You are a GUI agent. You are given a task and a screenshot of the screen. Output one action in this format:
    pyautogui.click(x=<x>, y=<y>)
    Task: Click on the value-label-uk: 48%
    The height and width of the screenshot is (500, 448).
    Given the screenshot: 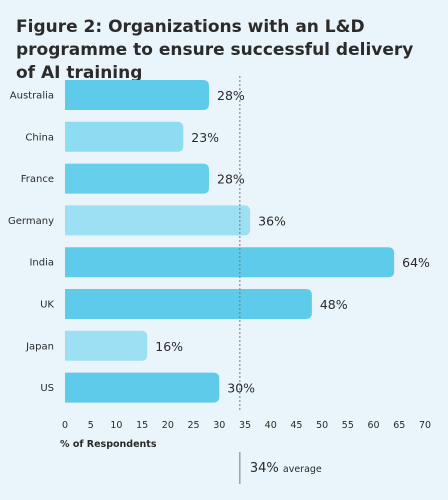 What is the action you would take?
    pyautogui.click(x=334, y=304)
    